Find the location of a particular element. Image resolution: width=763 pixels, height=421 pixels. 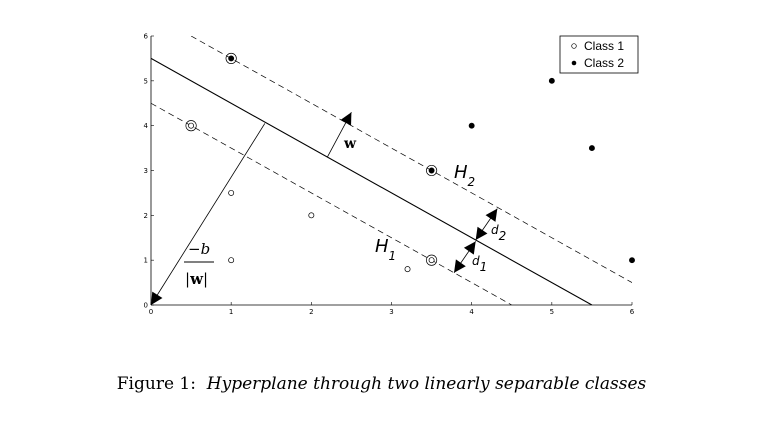

y-tick-label: 1 is located at coordinates (146, 261).